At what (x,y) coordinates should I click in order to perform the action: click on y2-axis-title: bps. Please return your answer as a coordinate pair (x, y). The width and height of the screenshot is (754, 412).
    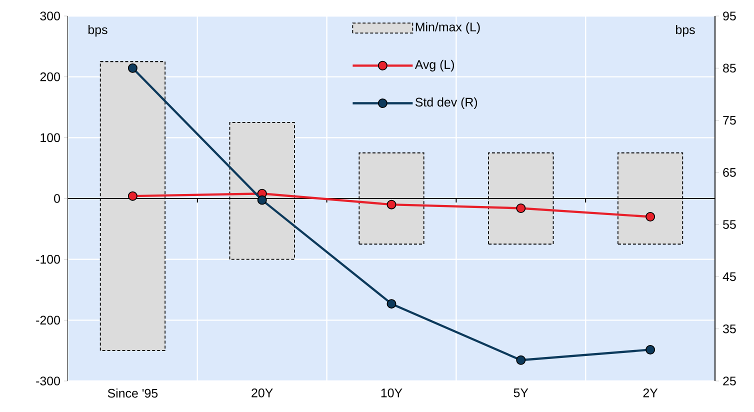
    Looking at the image, I should click on (685, 30).